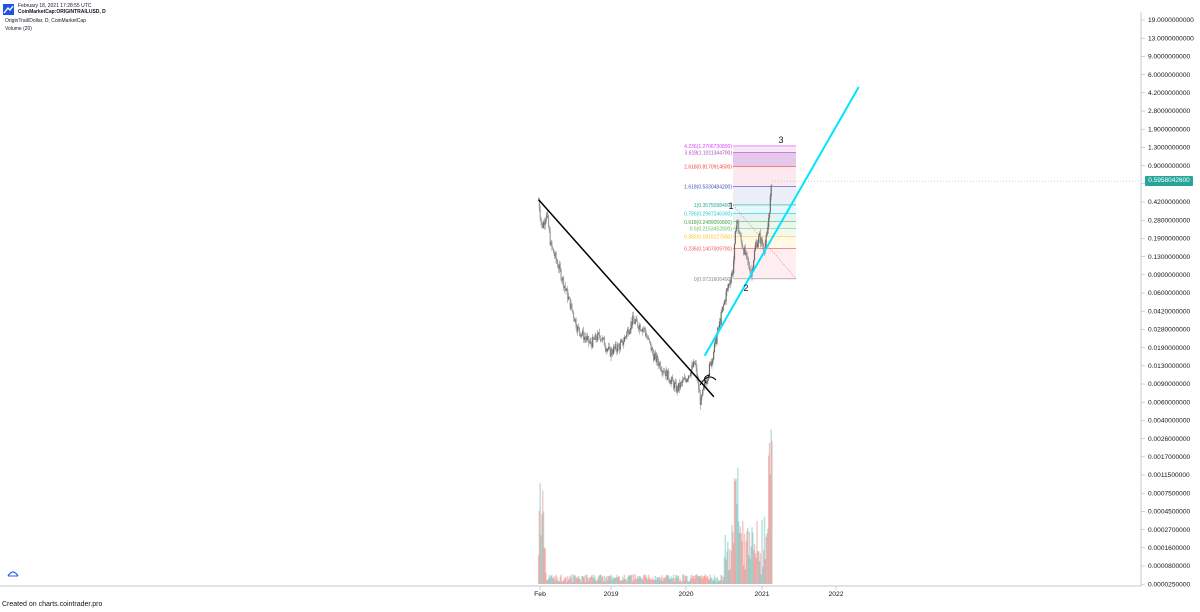 The height and width of the screenshot is (612, 1200). I want to click on price-tick-label: 0.1900000000, so click(1169, 239).